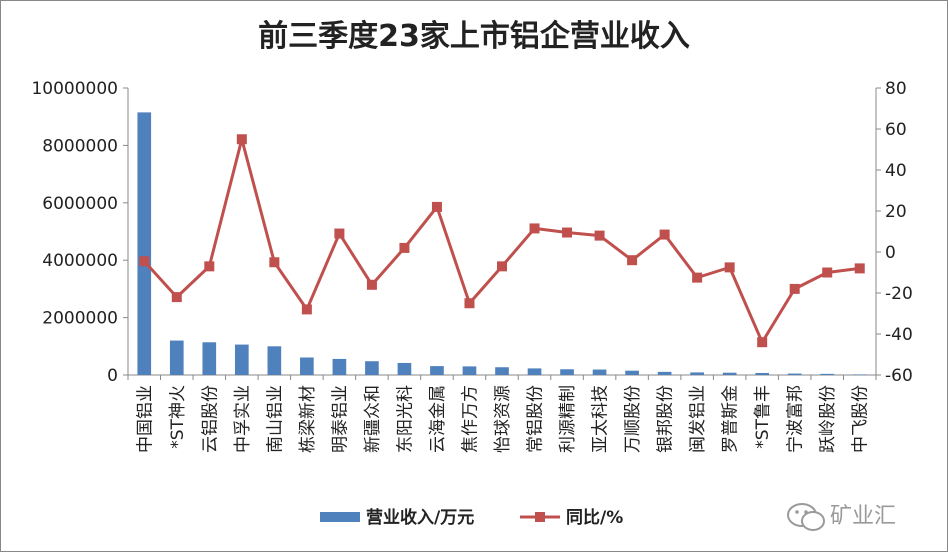  I want to click on x-category-label: 东阳光科, so click(405, 419).